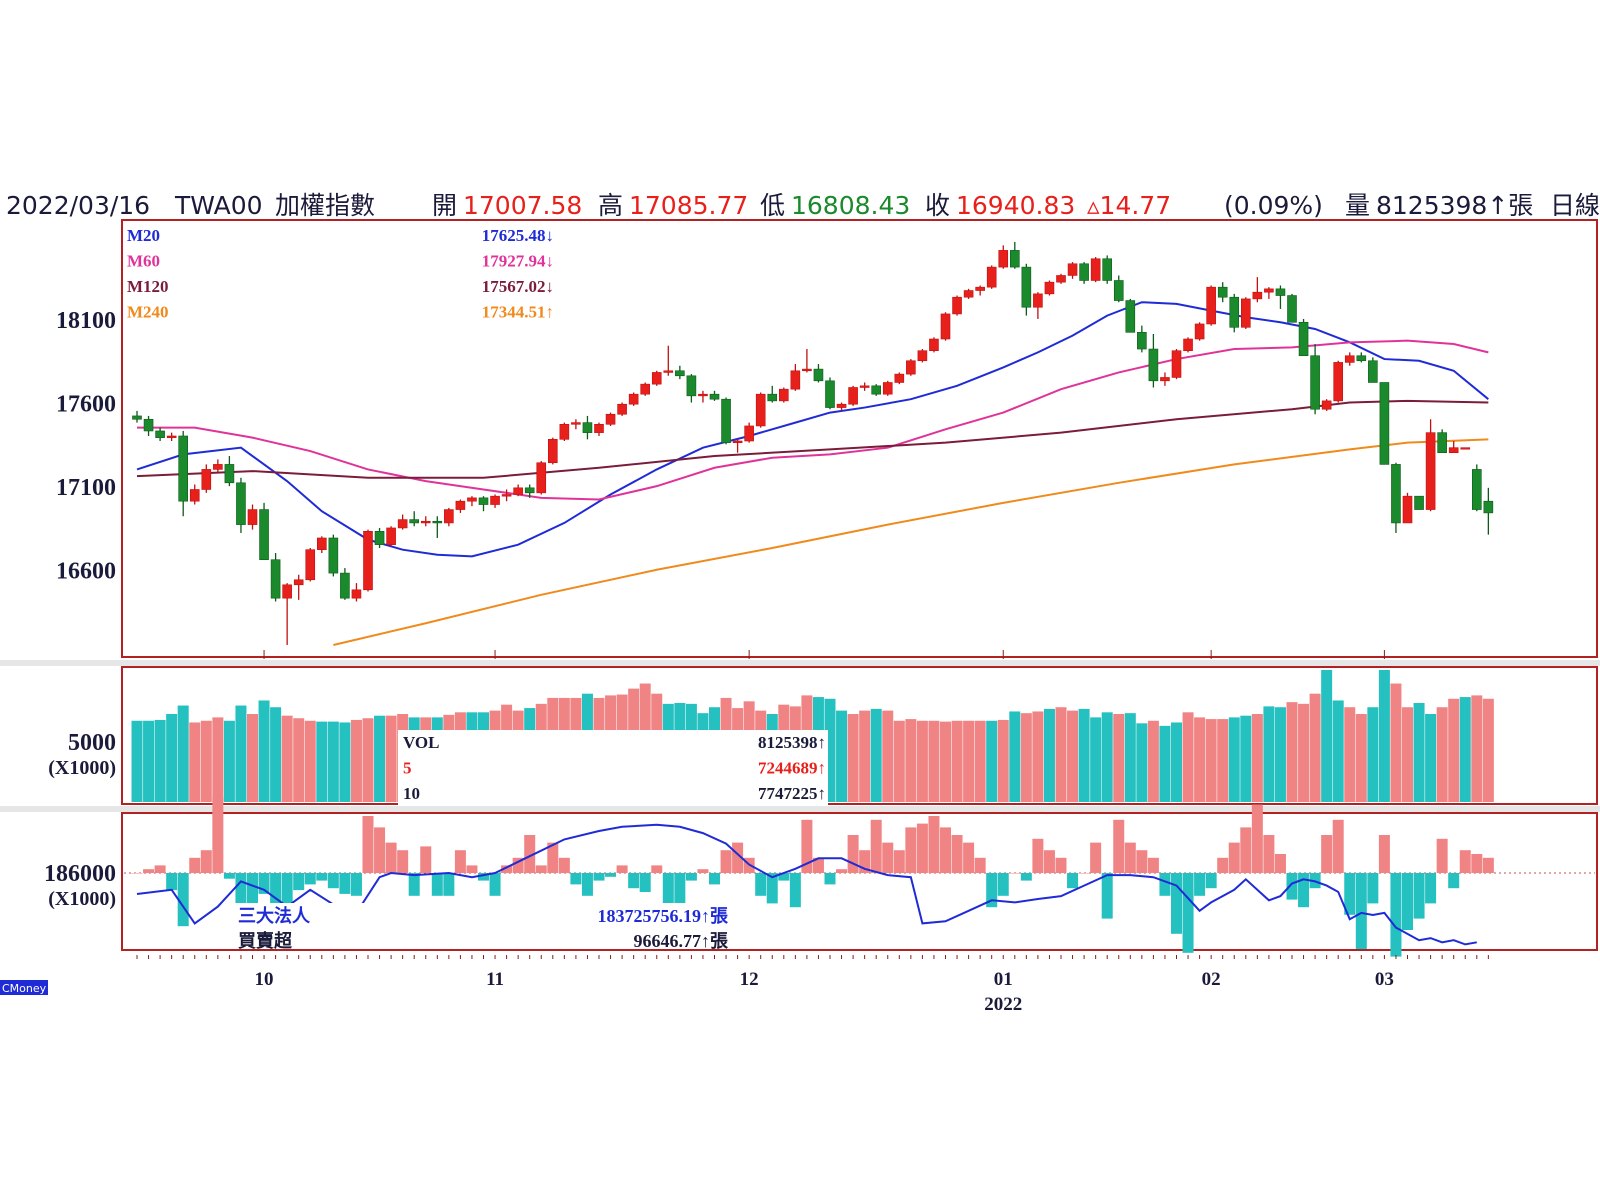 Image resolution: width=1600 pixels, height=1200 pixels. I want to click on month-label: 11, so click(495, 979).